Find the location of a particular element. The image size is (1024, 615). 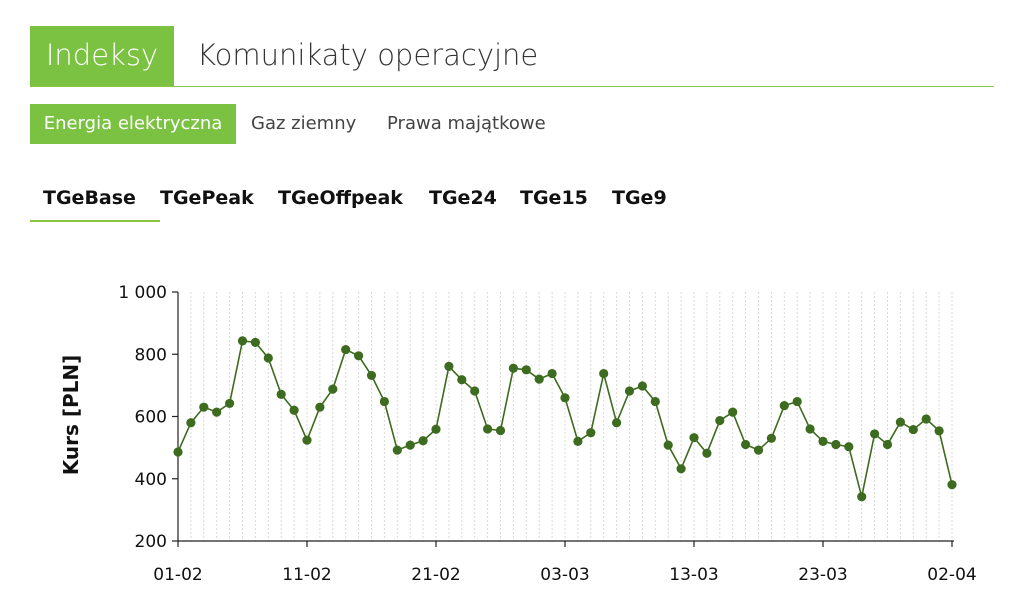

tab-prawa-majatkowe: Prawa majątkowe is located at coordinates (466, 123).